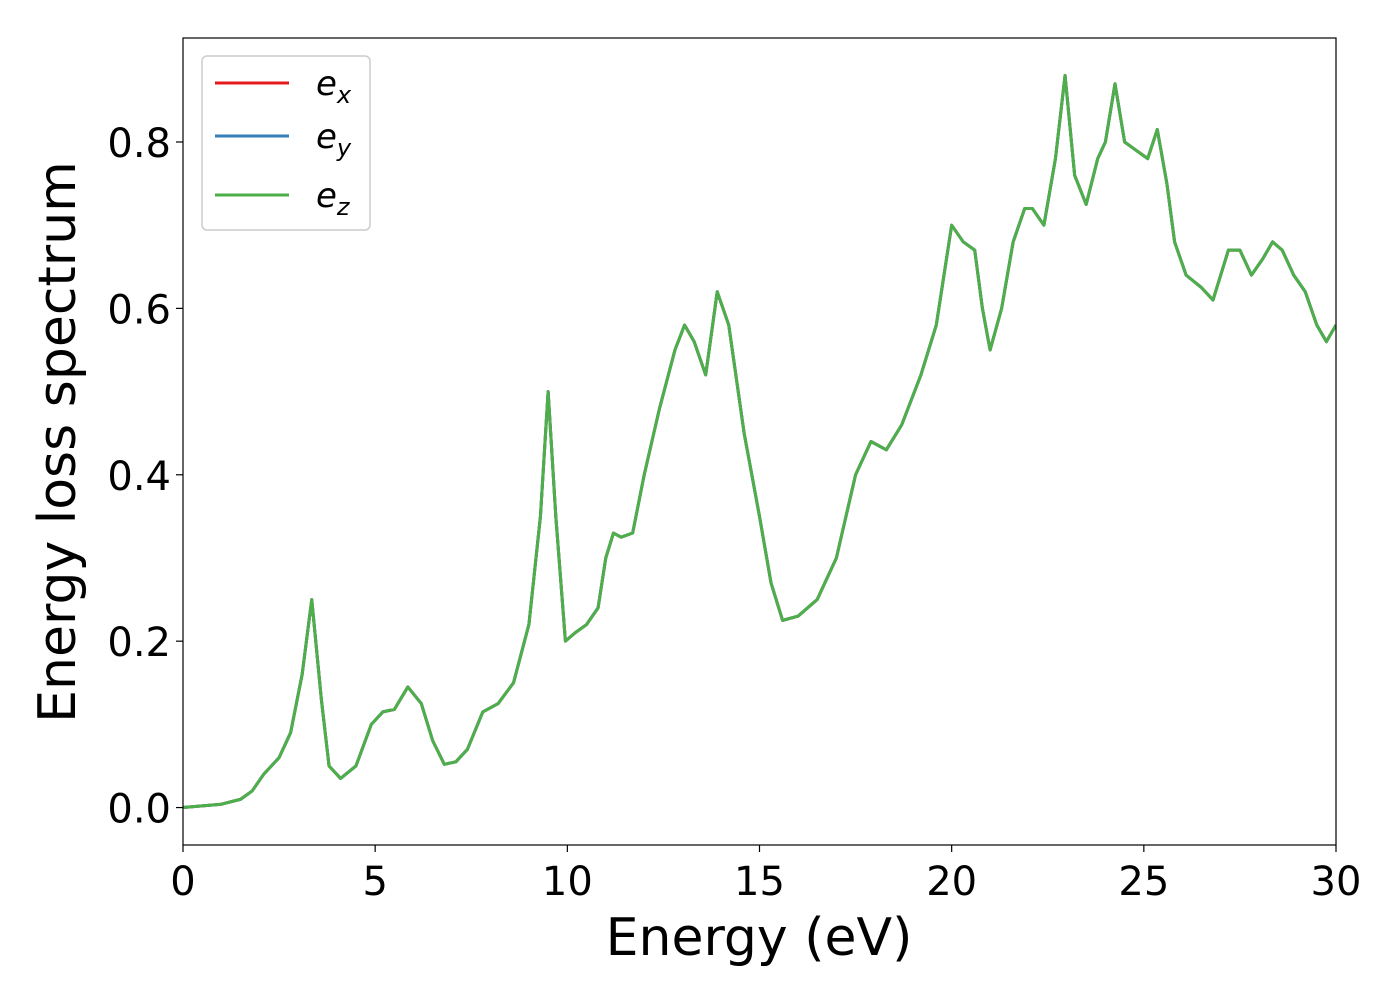 The image size is (1400, 1000). Describe the element at coordinates (759, 938) in the screenshot. I see `x-axis-label: Energy (eV)` at that location.